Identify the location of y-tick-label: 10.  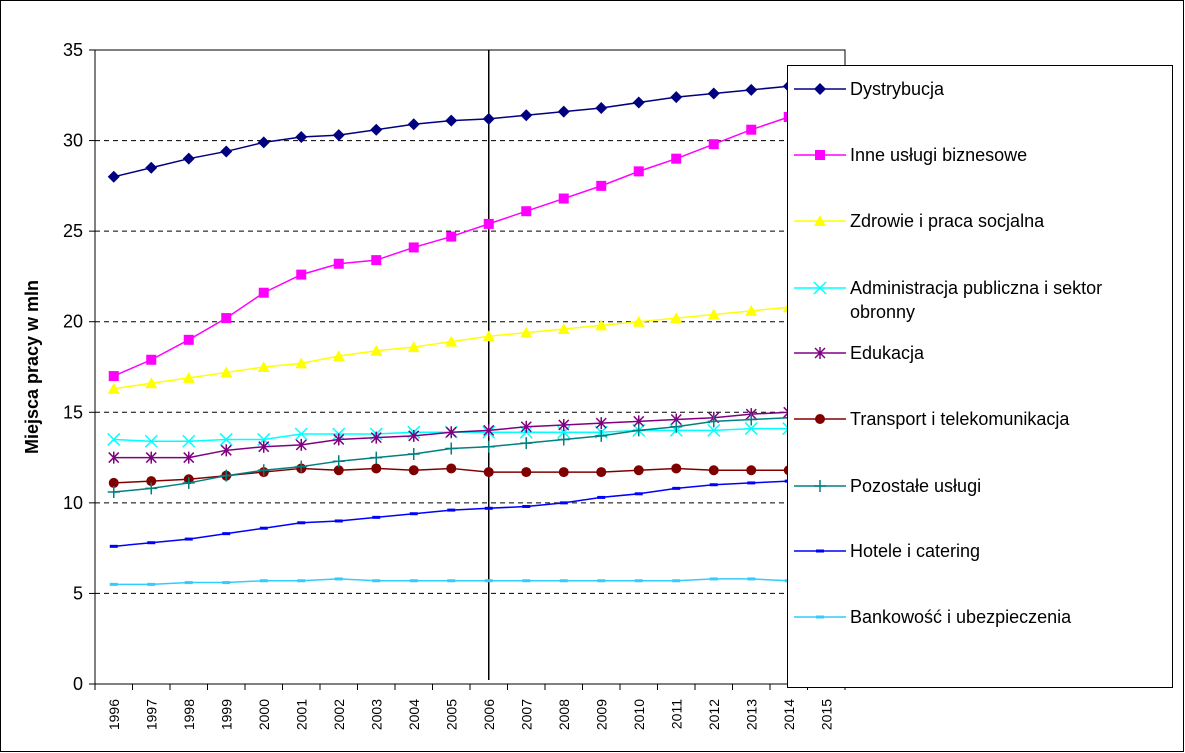
(73, 503).